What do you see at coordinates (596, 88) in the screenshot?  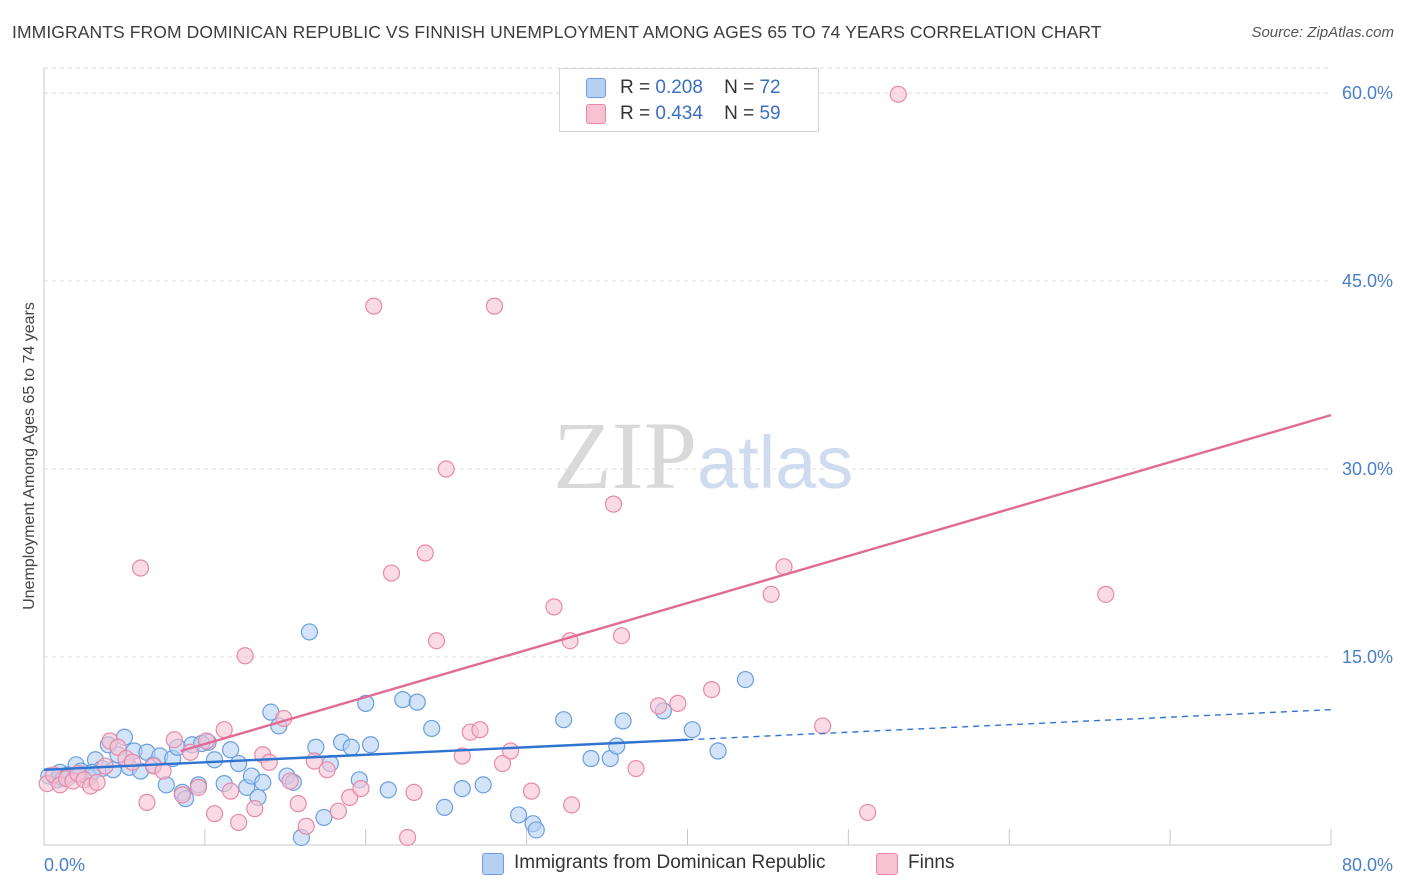 I see `legend-swatch-blue` at bounding box center [596, 88].